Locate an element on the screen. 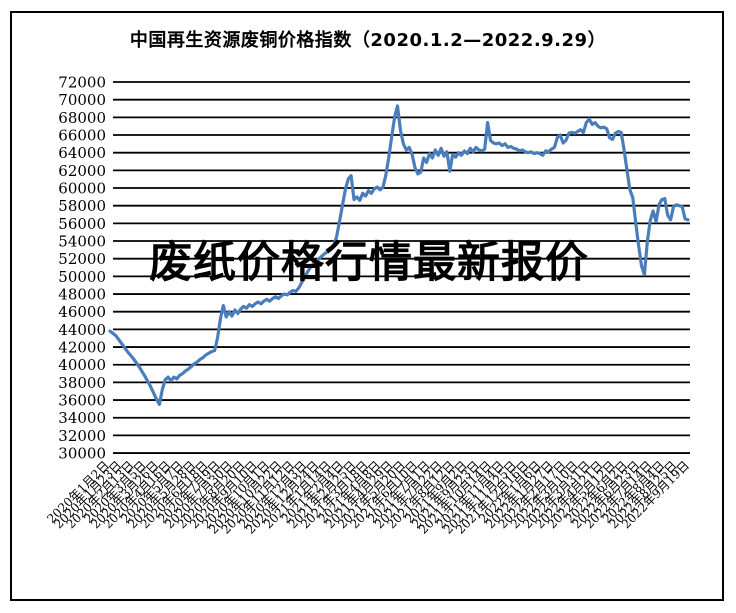  y-tick-label: 42000 is located at coordinates (82, 348).